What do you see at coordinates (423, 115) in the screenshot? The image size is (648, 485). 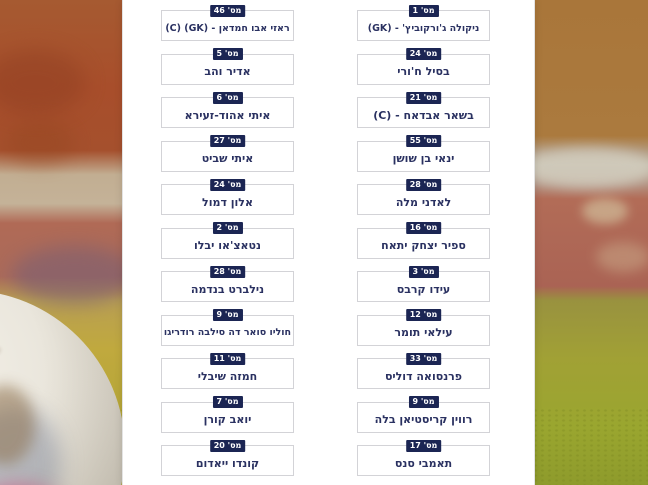 I see `player-name: (C) - בשאר אבדאח` at bounding box center [423, 115].